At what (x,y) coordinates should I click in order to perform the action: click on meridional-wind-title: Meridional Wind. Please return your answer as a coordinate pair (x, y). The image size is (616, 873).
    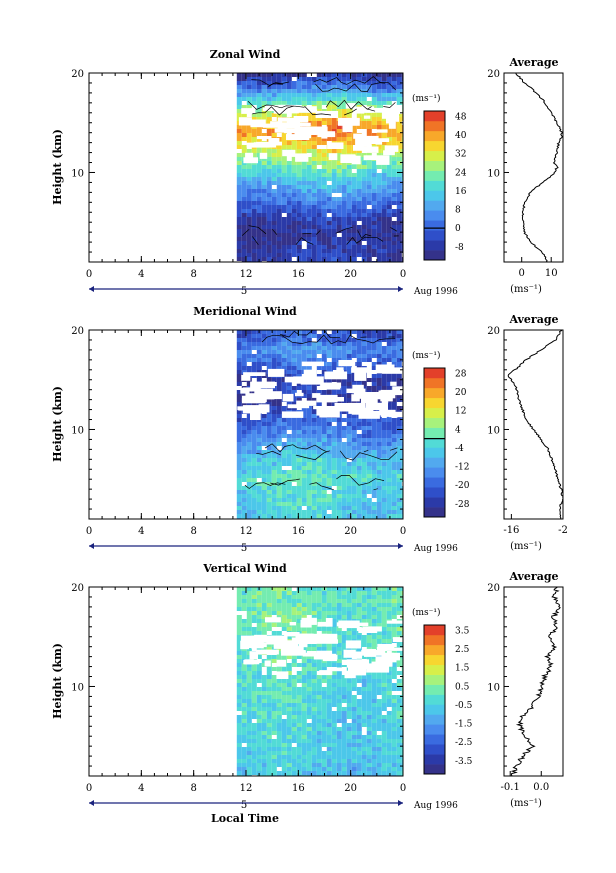
    Looking at the image, I should click on (245, 311).